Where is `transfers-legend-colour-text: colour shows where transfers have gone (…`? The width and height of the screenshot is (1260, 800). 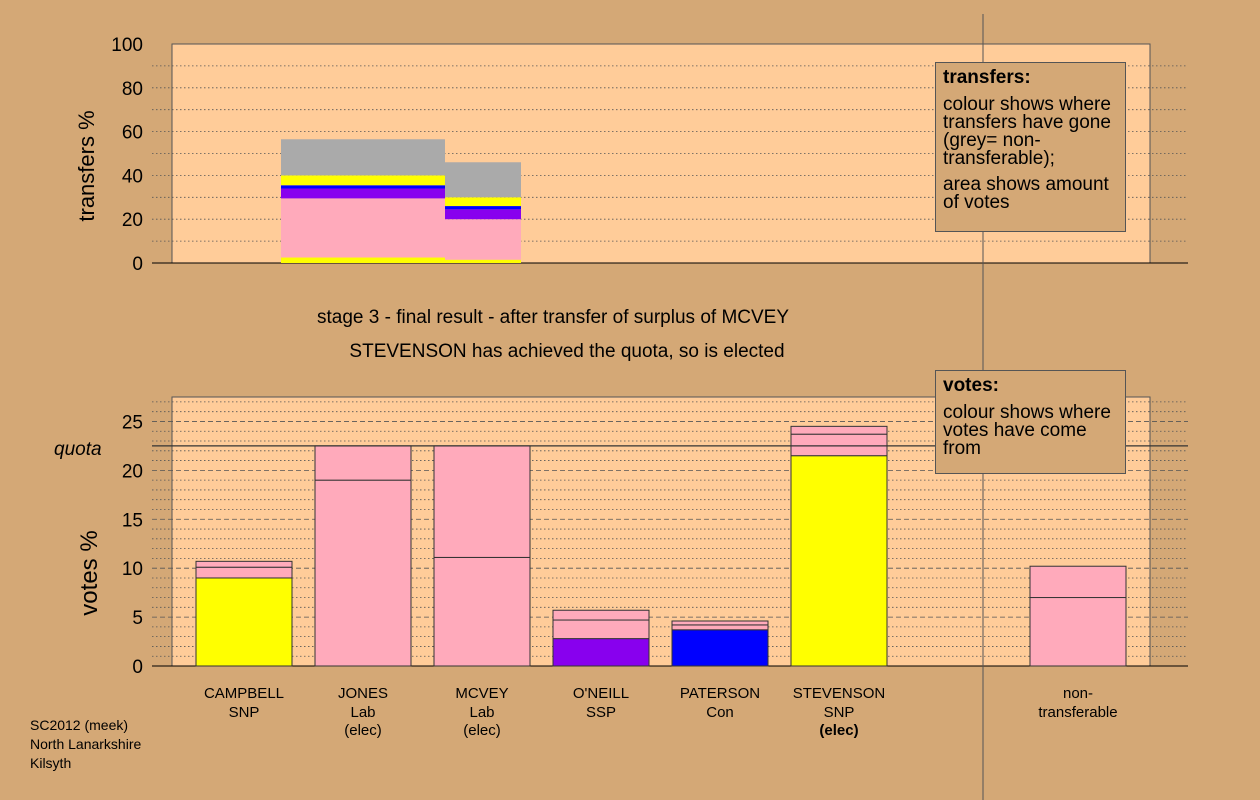 transfers-legend-colour-text: colour shows where transfers have gone (… is located at coordinates (1027, 131).